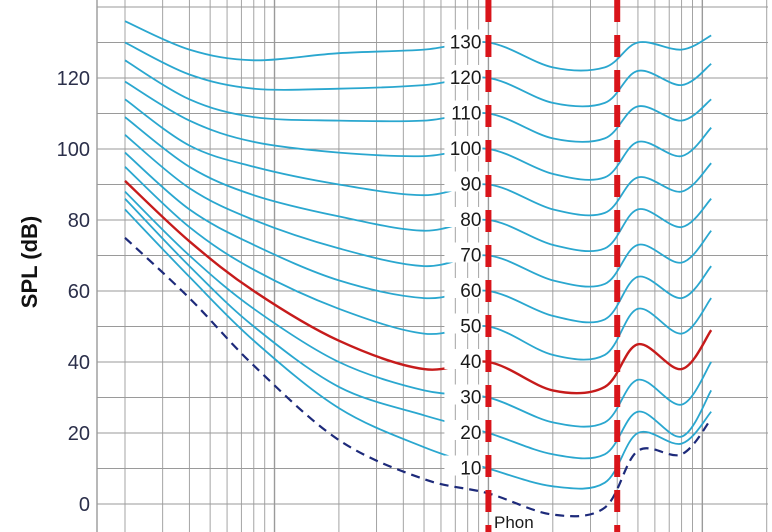  I want to click on y-tick-label: 20, so click(79, 434).